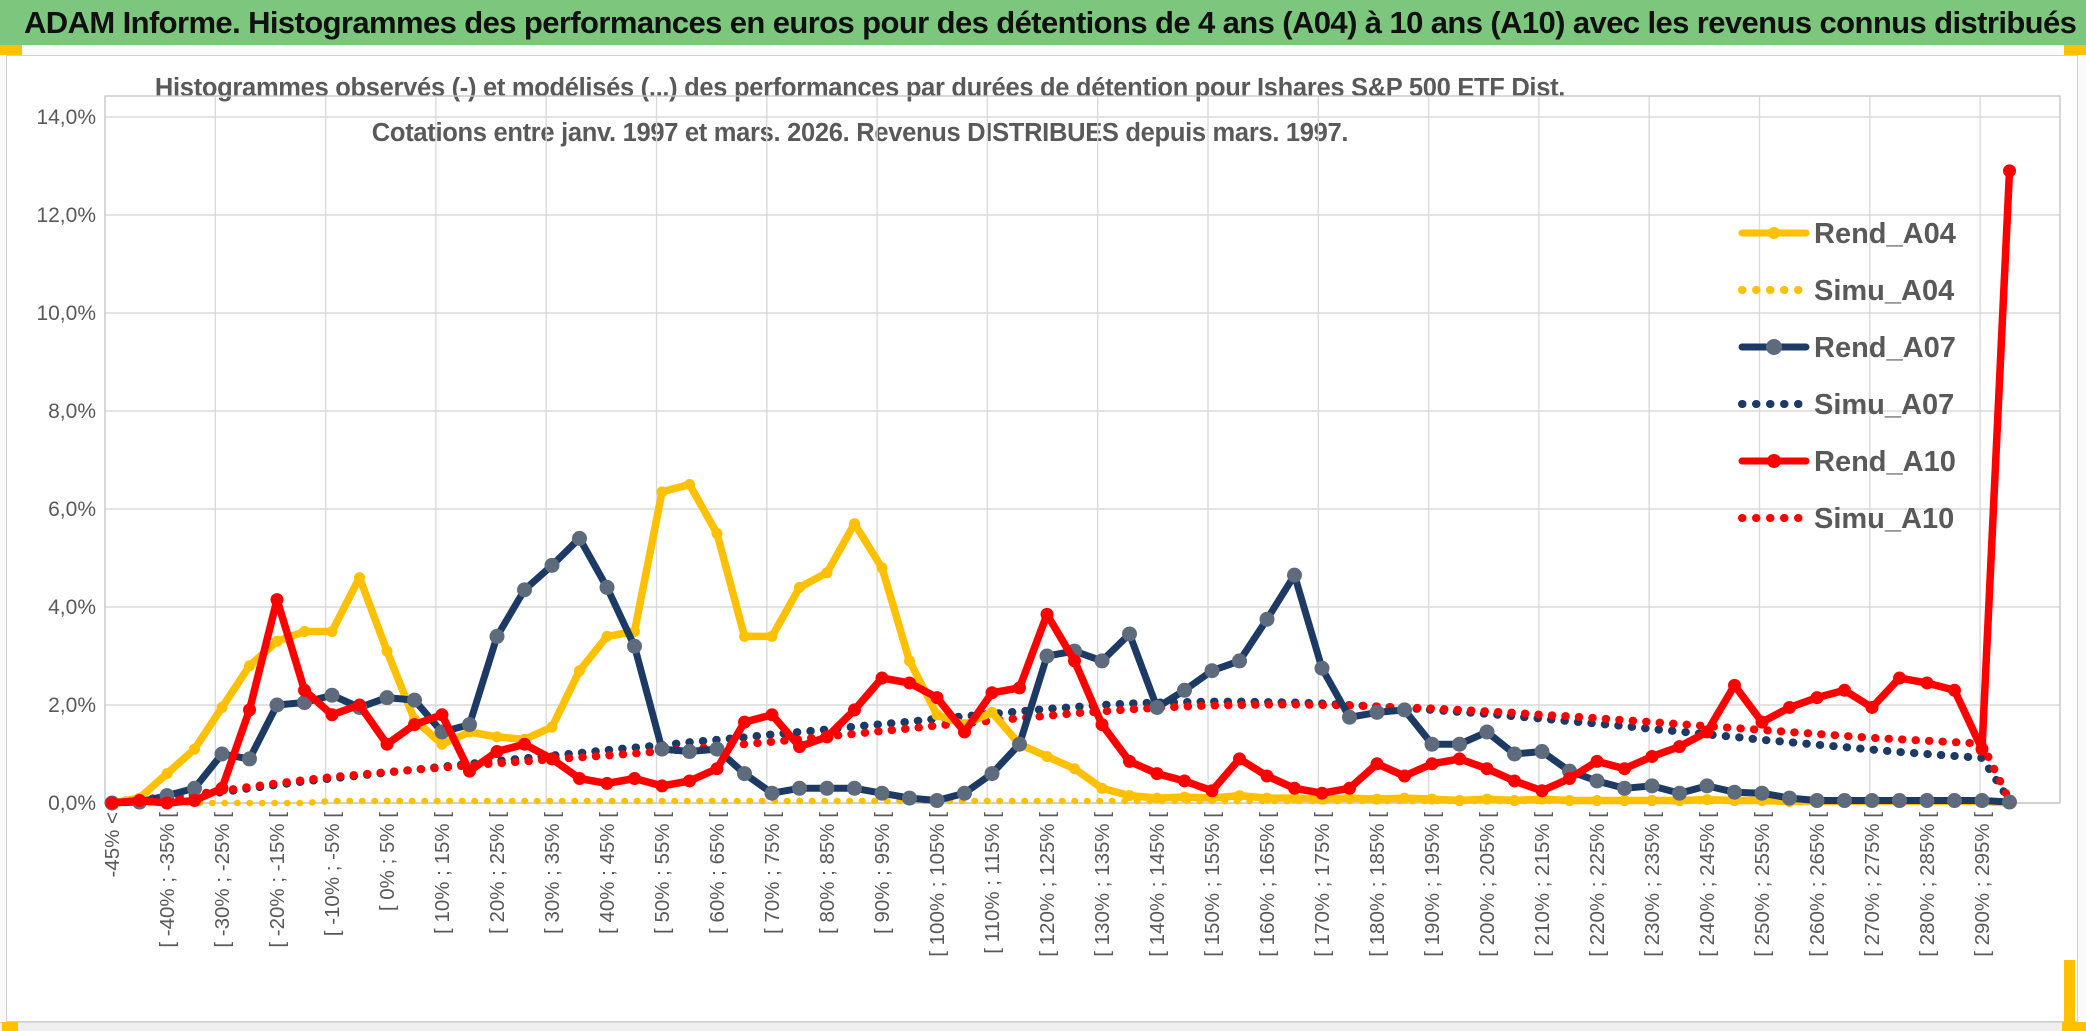 The image size is (2086, 1031). What do you see at coordinates (772, 873) in the screenshot?
I see `x-tick-label: [ 70% ; 75% [` at bounding box center [772, 873].